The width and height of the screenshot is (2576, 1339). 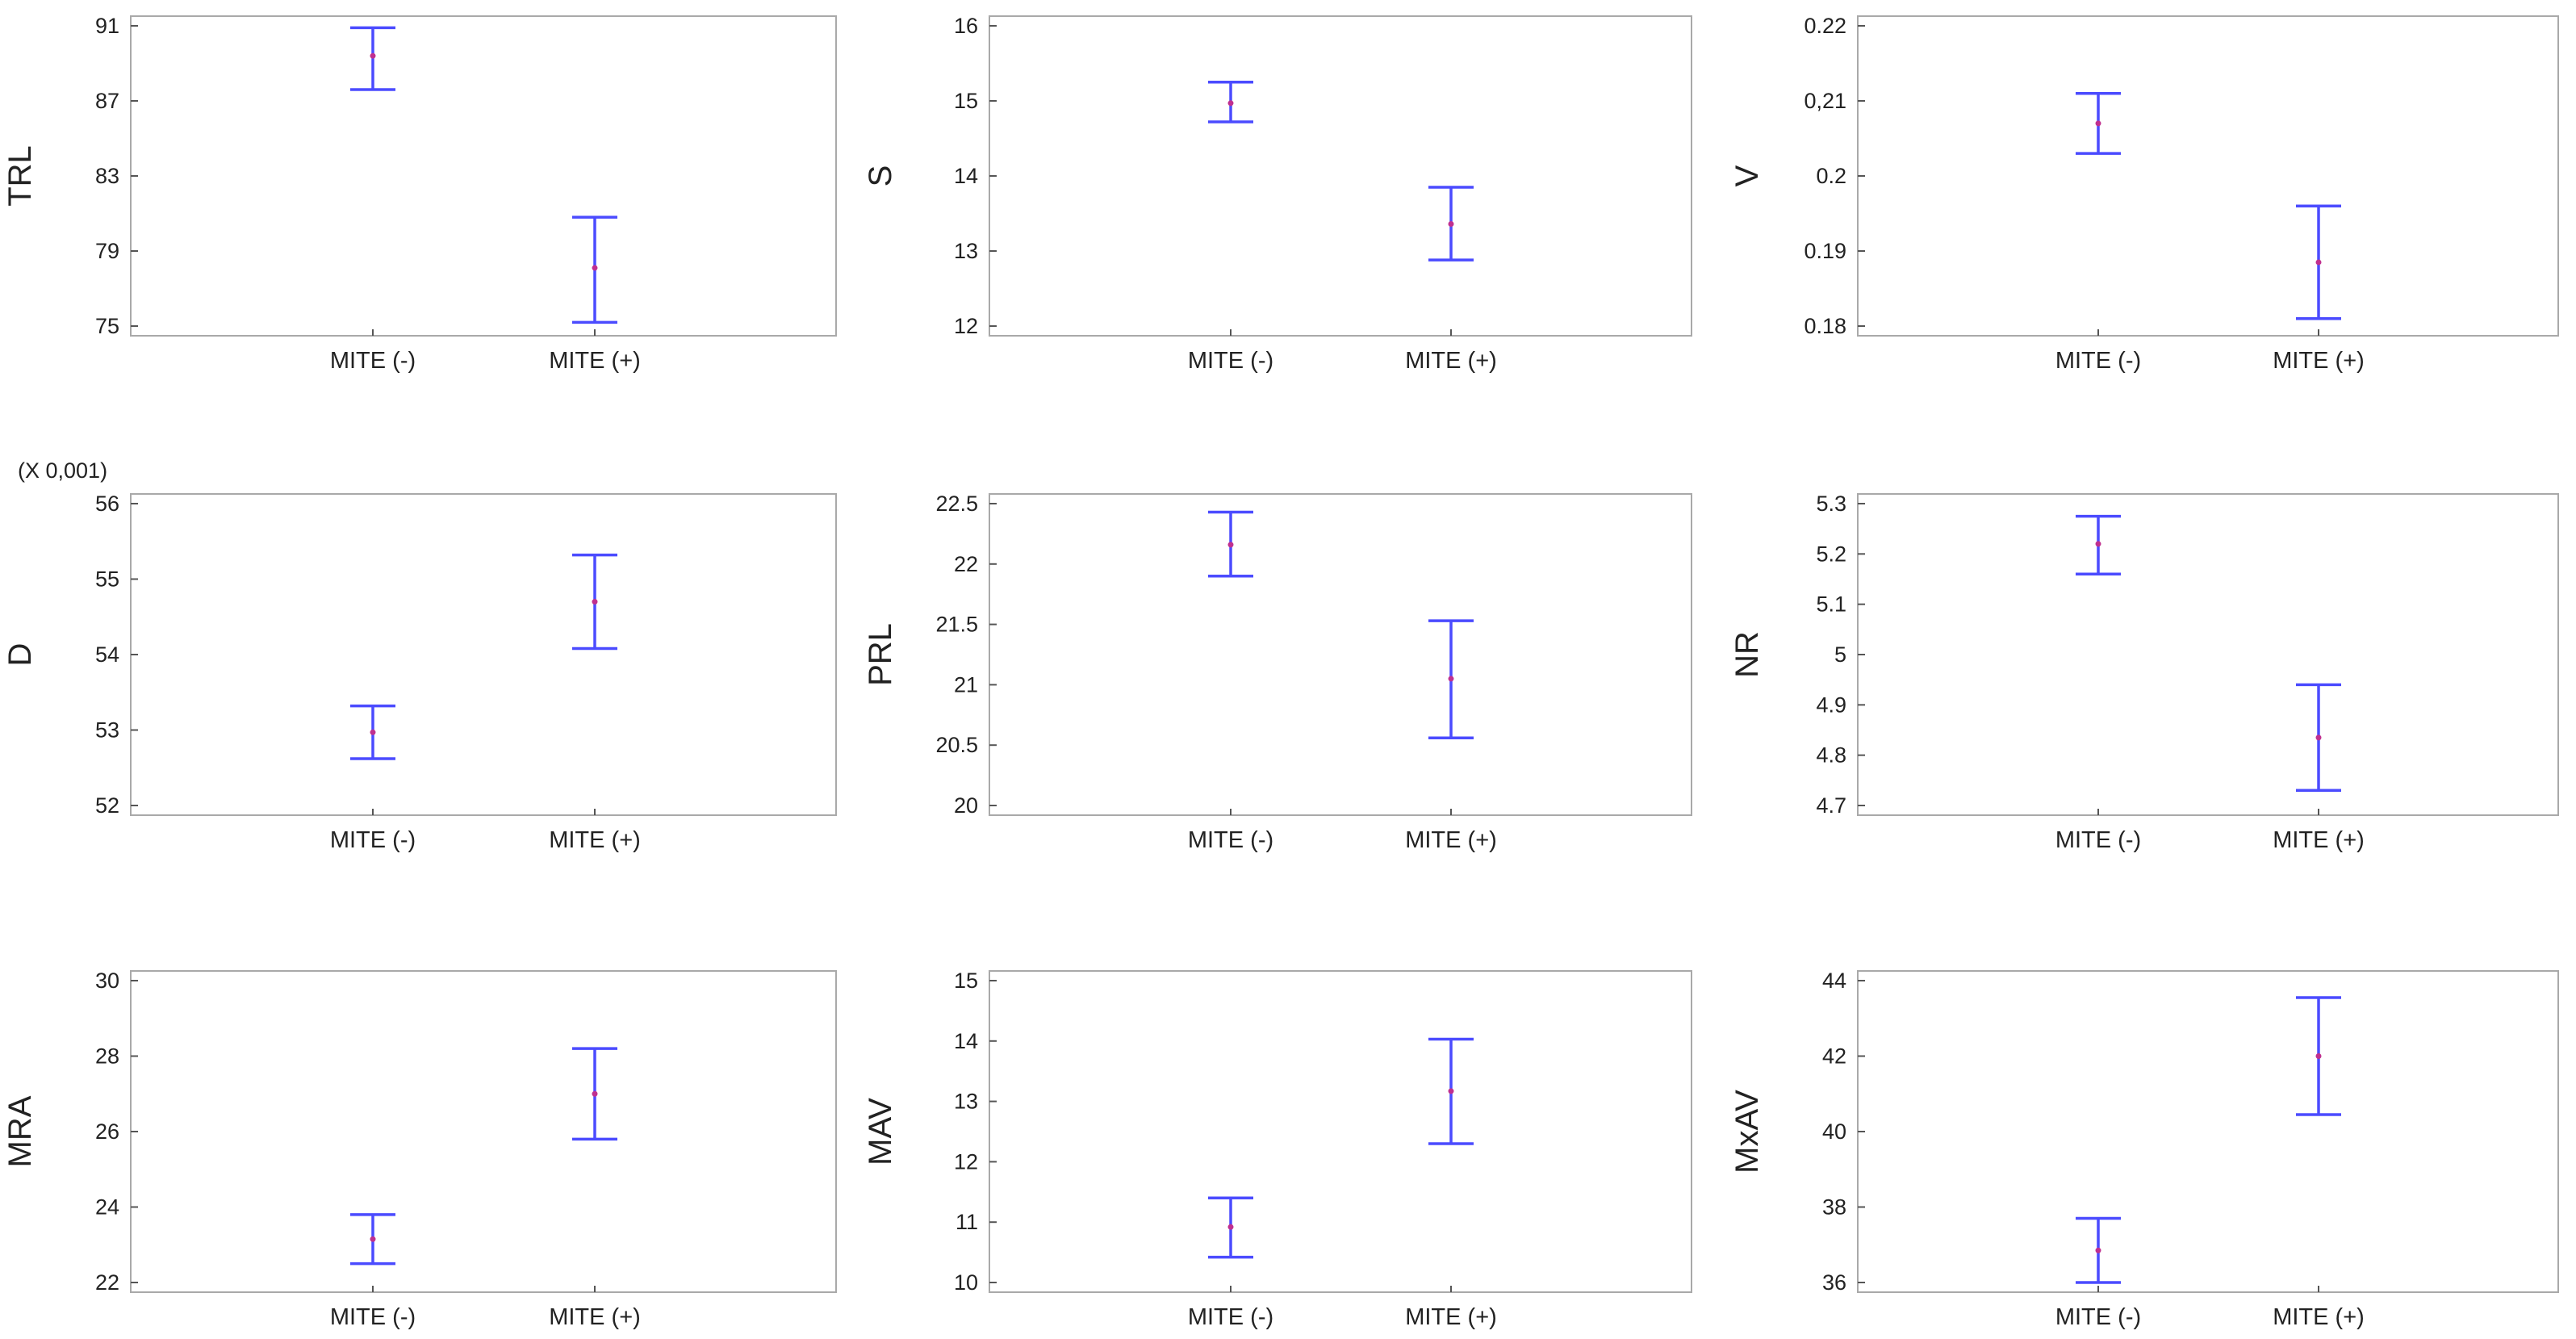 I want to click on y-axis-label: TRL, so click(x=20, y=176).